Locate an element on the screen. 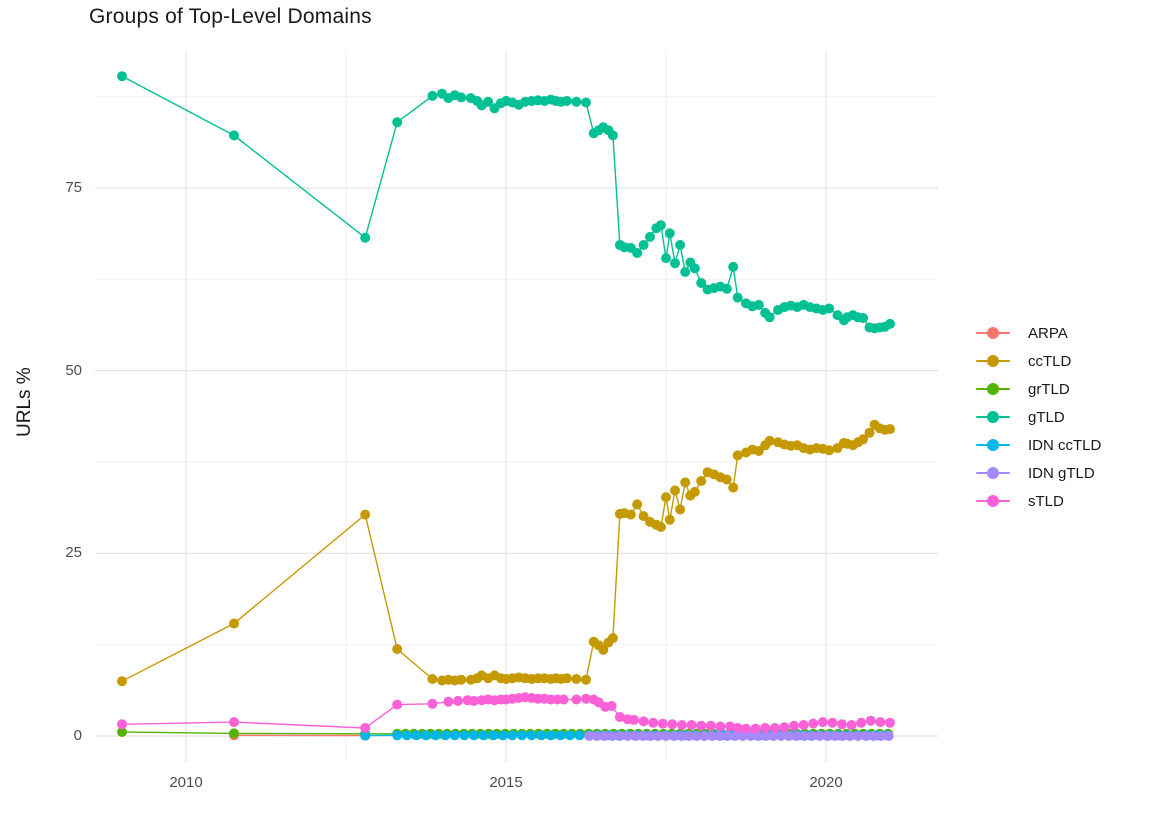 This screenshot has width=1164, height=827. legend-label: ARPA is located at coordinates (1048, 333).